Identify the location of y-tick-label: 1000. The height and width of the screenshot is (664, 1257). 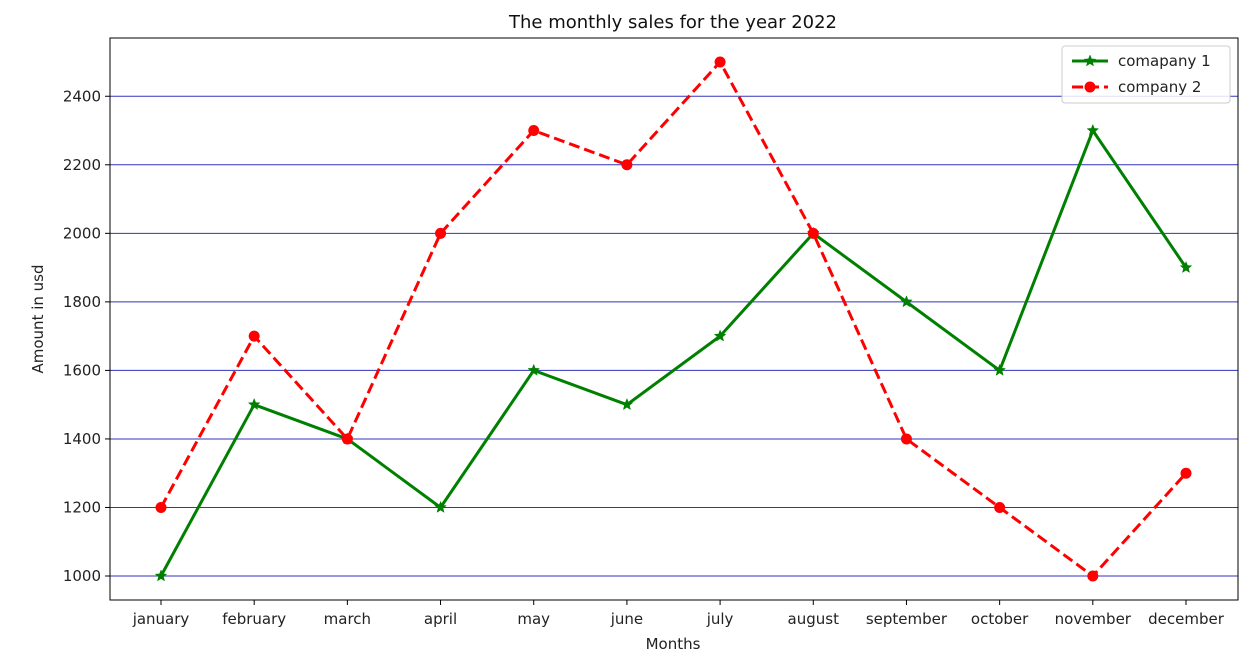
(82, 576).